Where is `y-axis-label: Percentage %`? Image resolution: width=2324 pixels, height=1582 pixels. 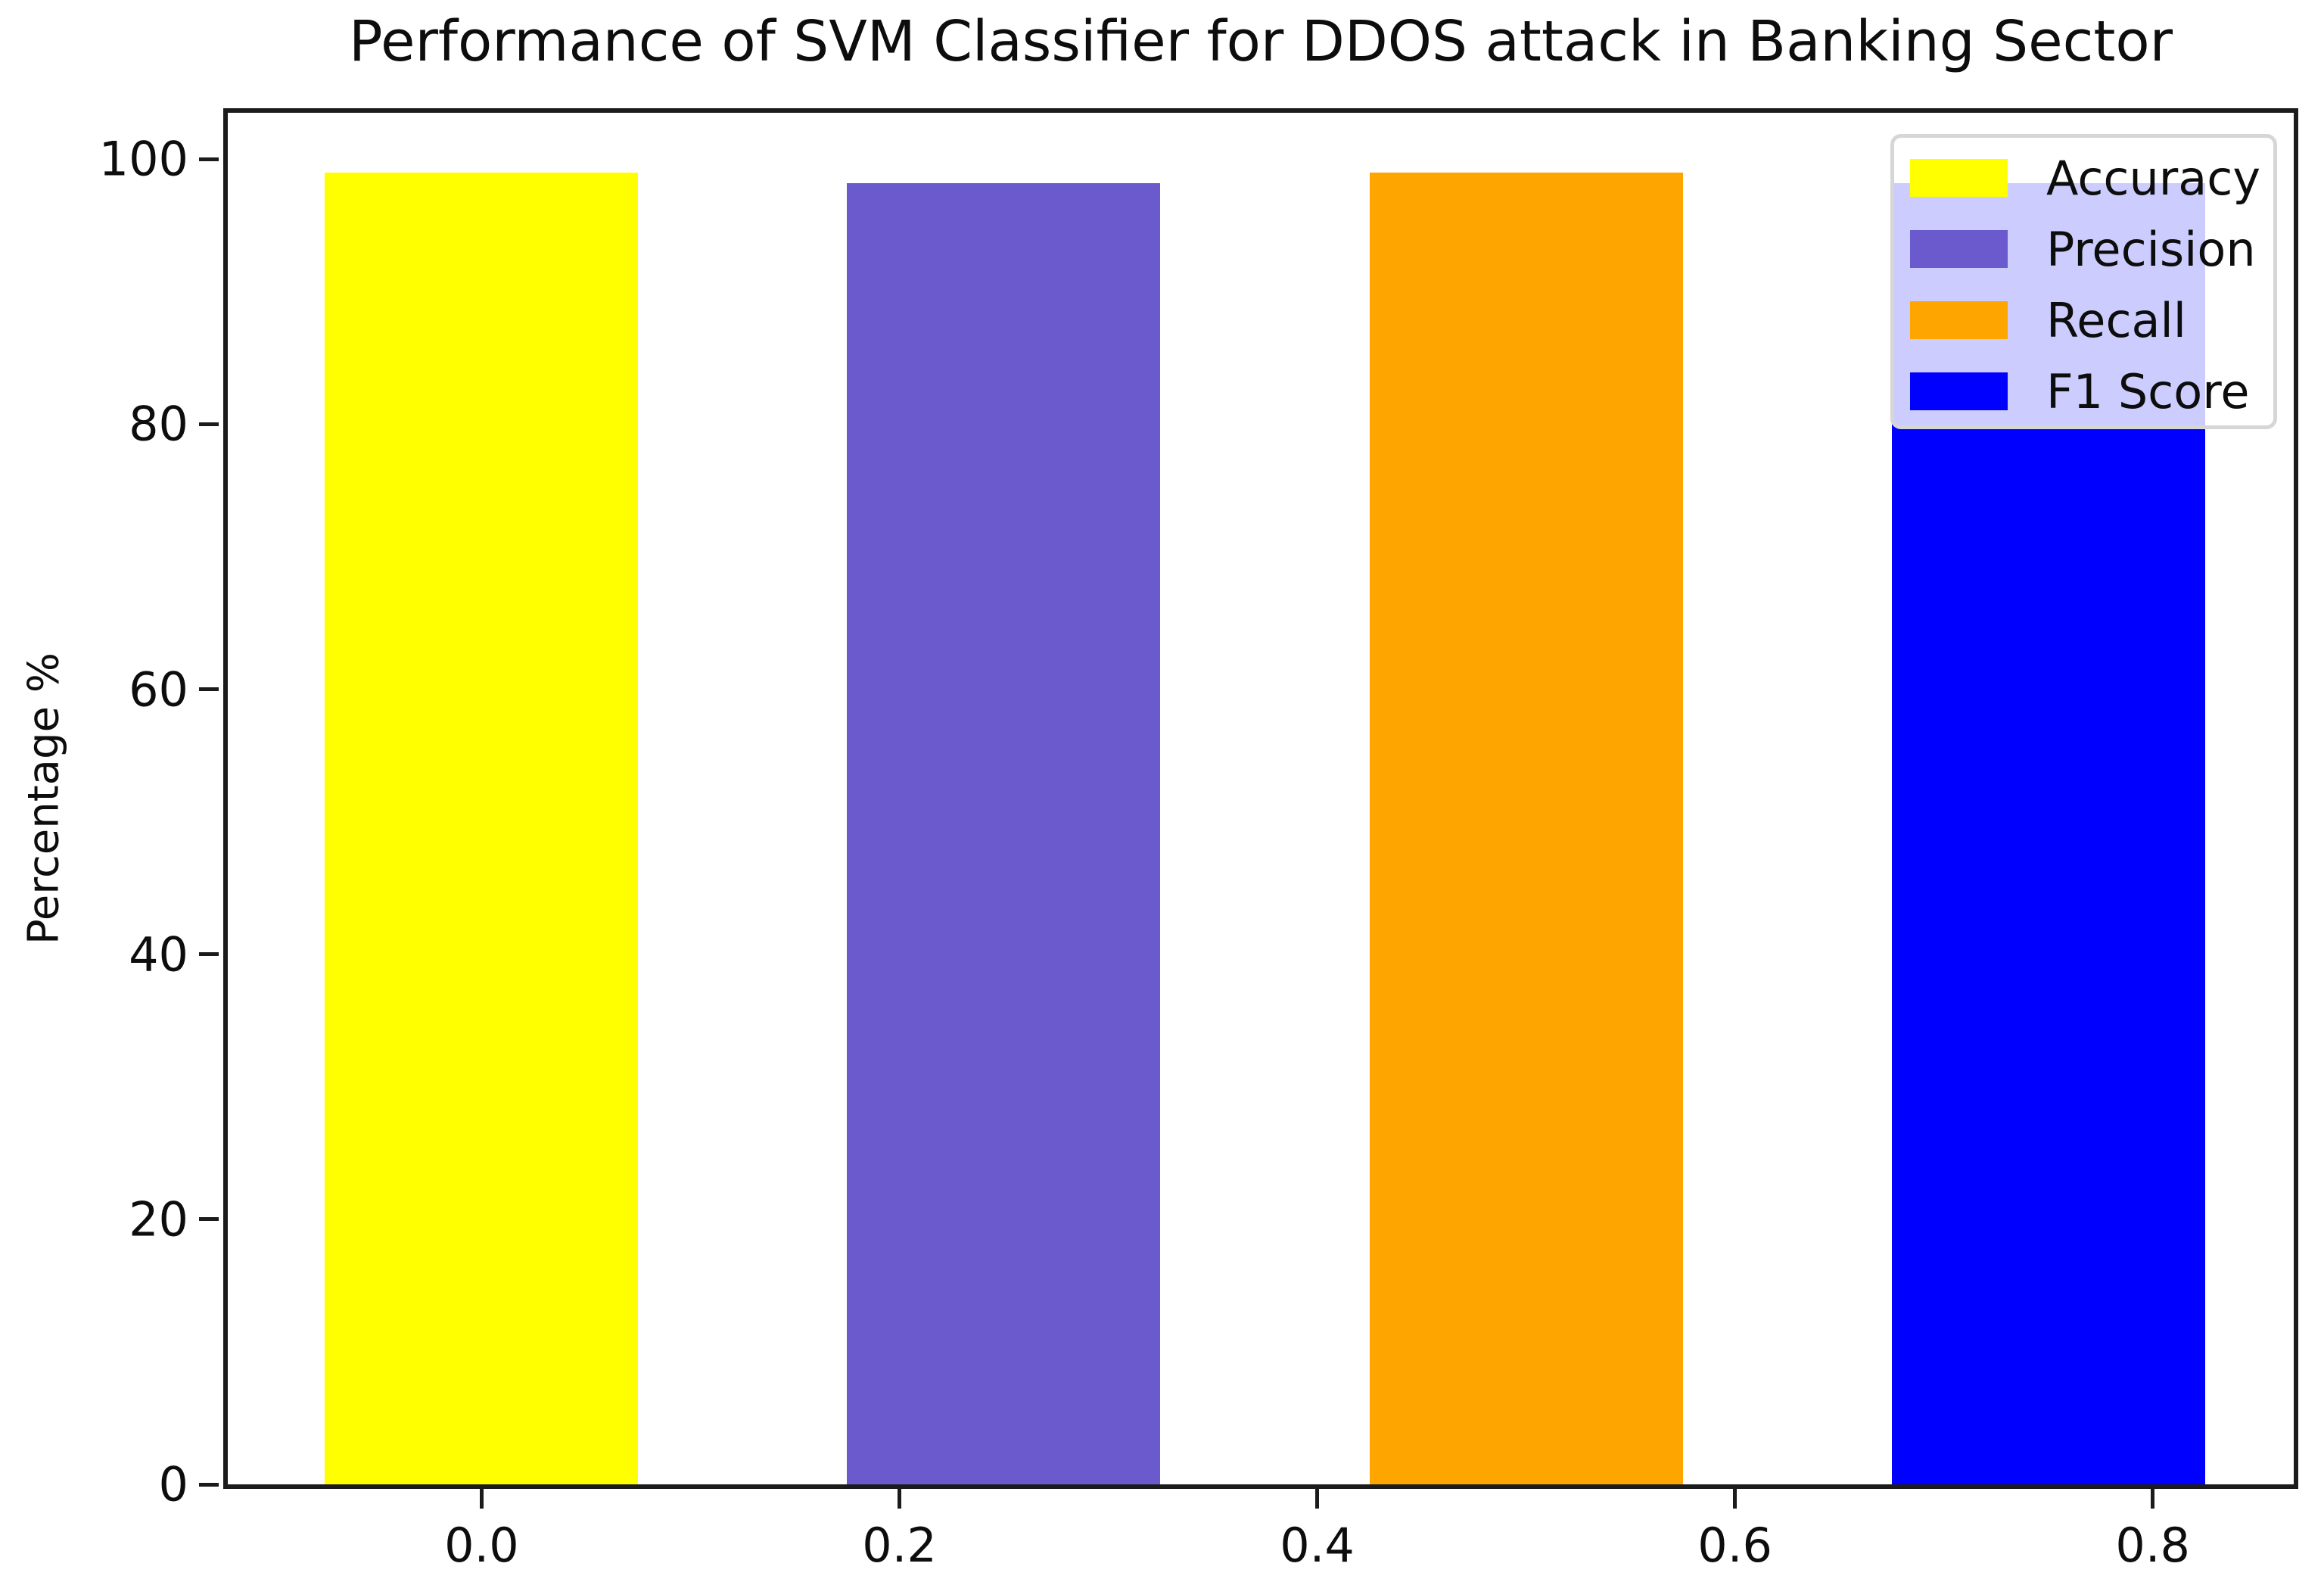 y-axis-label: Percentage % is located at coordinates (44, 799).